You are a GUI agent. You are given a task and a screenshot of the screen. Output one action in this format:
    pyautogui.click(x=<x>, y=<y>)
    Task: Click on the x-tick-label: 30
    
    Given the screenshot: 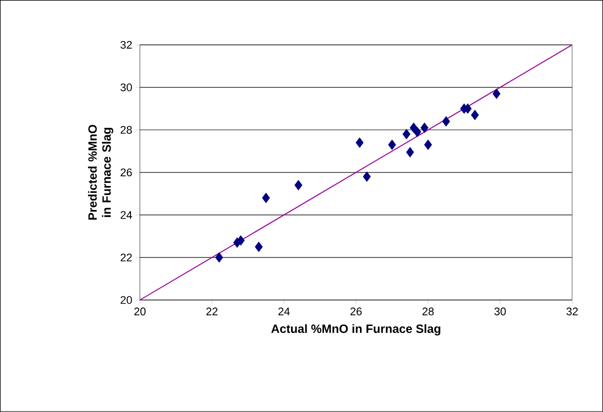 What is the action you would take?
    pyautogui.click(x=500, y=312)
    